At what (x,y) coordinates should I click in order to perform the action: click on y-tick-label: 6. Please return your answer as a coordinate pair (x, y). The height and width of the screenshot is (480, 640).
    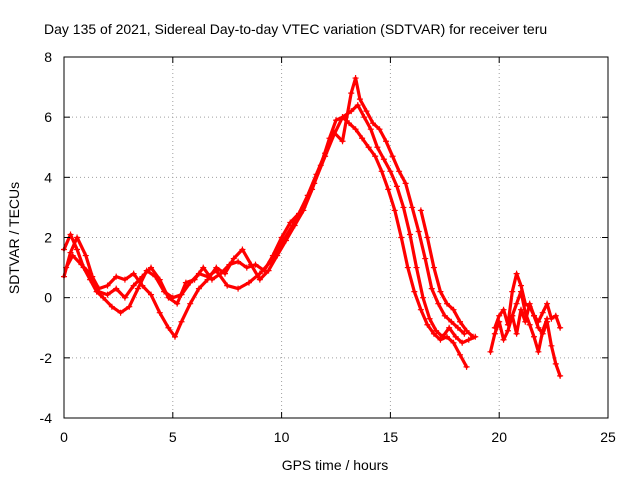
    Looking at the image, I should click on (48, 117).